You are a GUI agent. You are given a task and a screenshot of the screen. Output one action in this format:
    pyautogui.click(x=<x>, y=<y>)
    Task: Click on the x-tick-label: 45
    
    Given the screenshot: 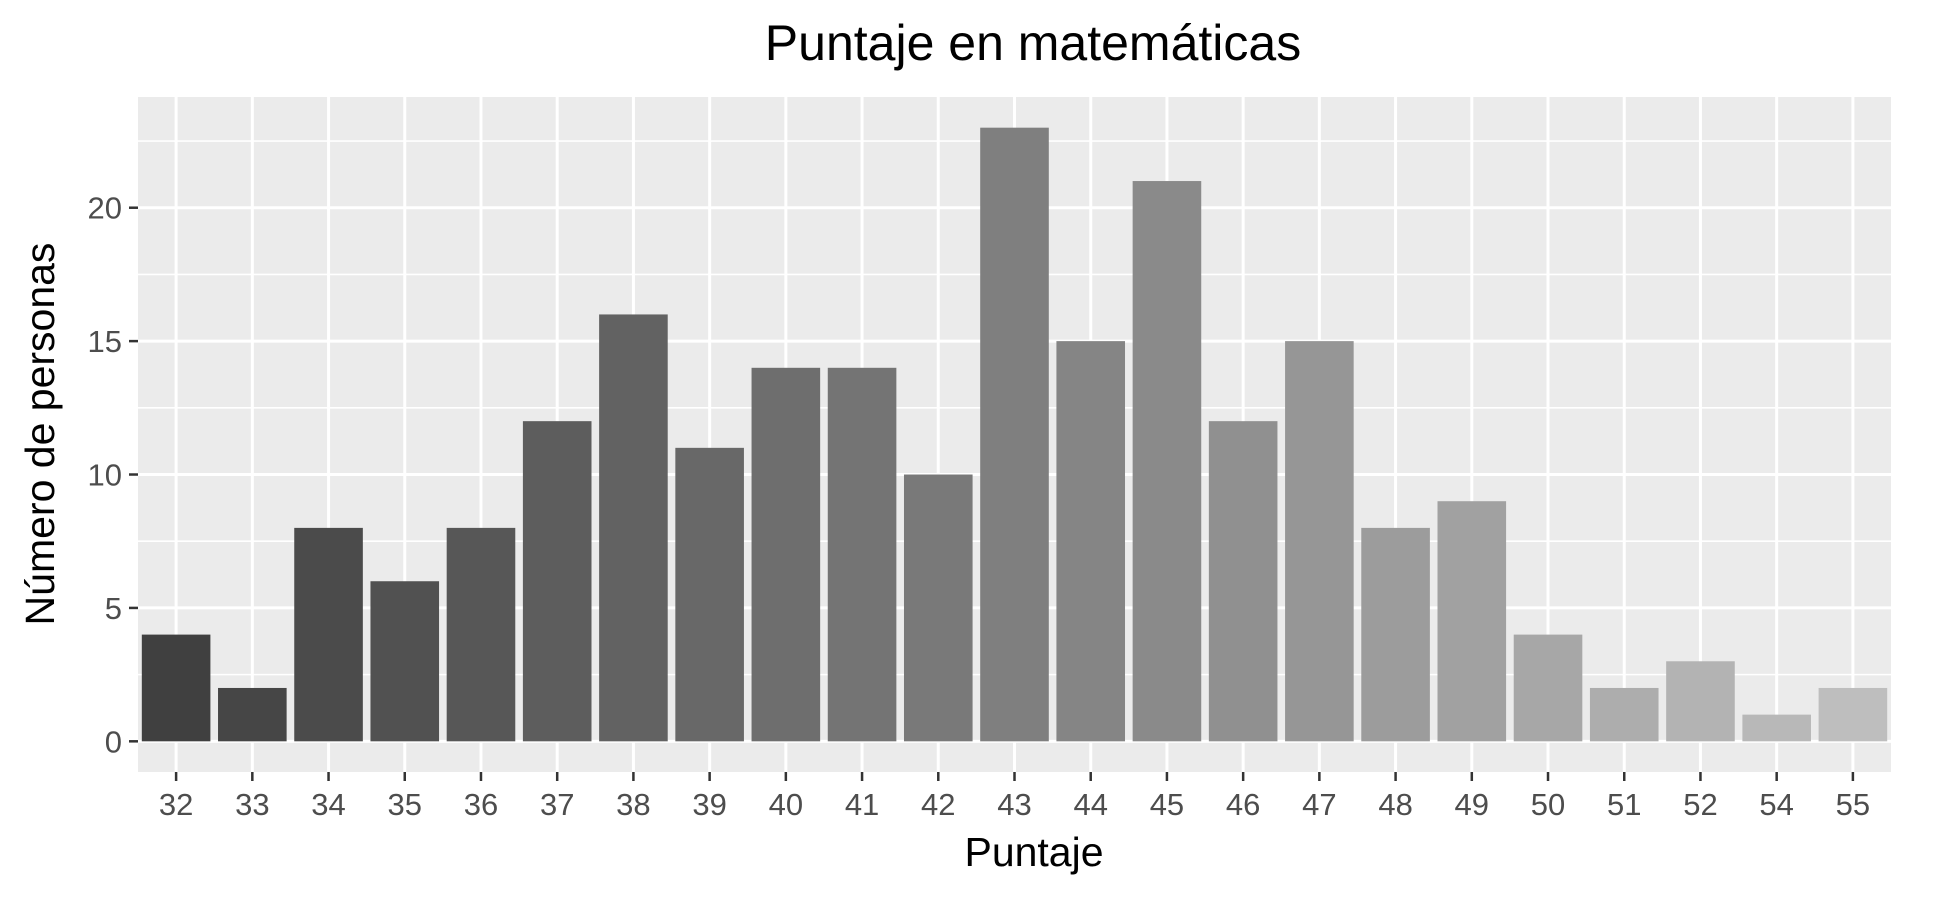 What is the action you would take?
    pyautogui.click(x=1167, y=804)
    